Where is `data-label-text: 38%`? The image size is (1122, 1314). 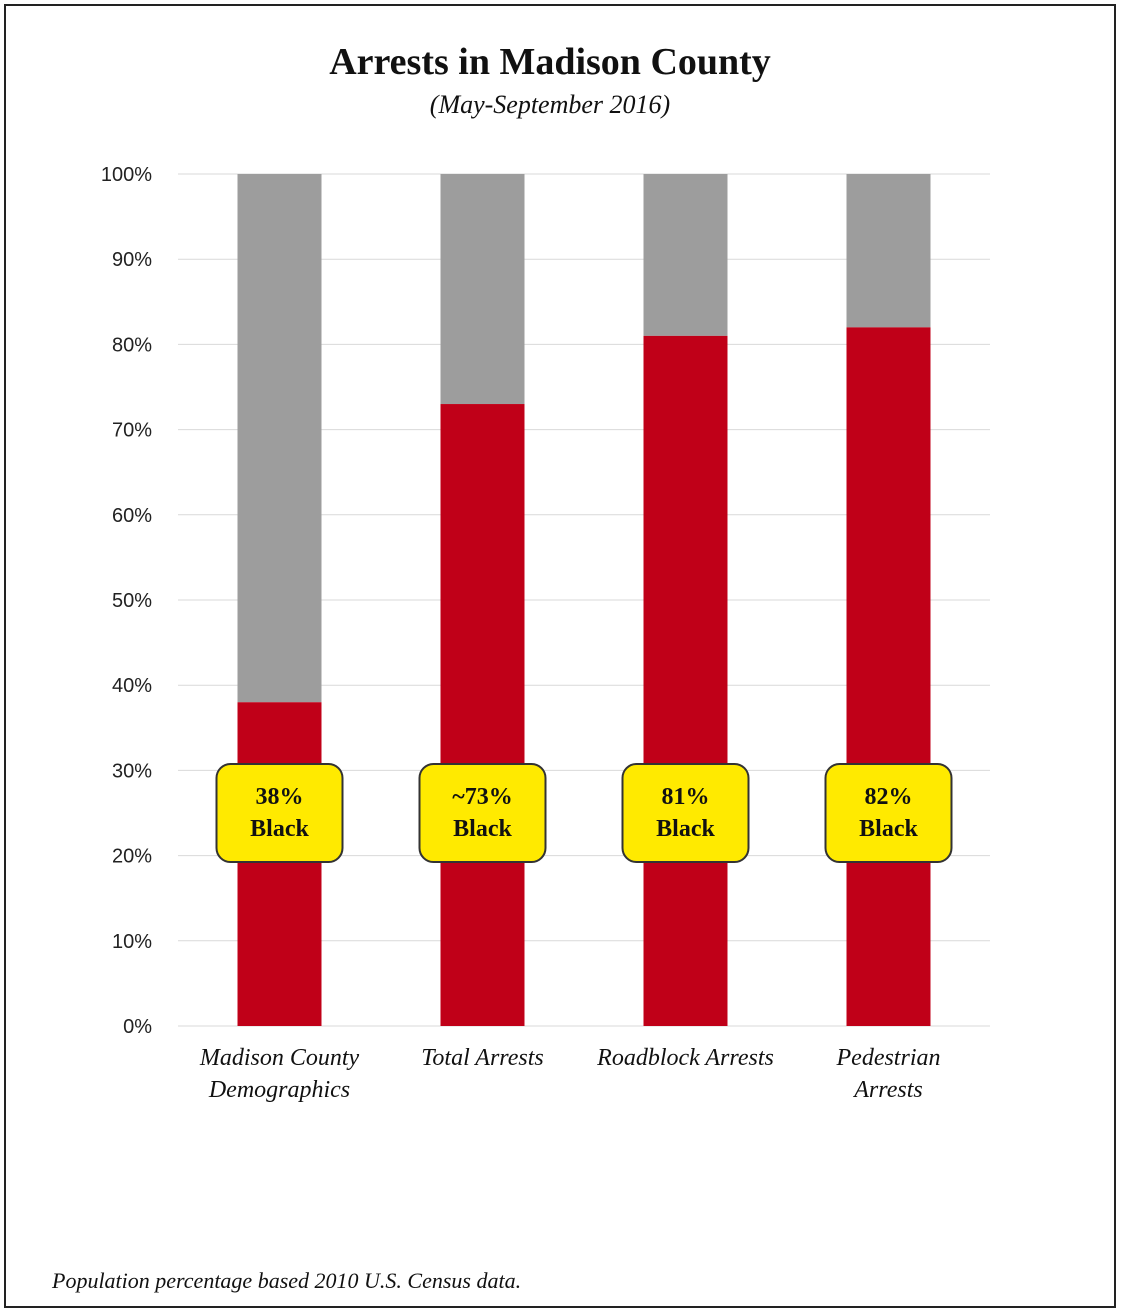
data-label-text: 38% is located at coordinates (280, 797).